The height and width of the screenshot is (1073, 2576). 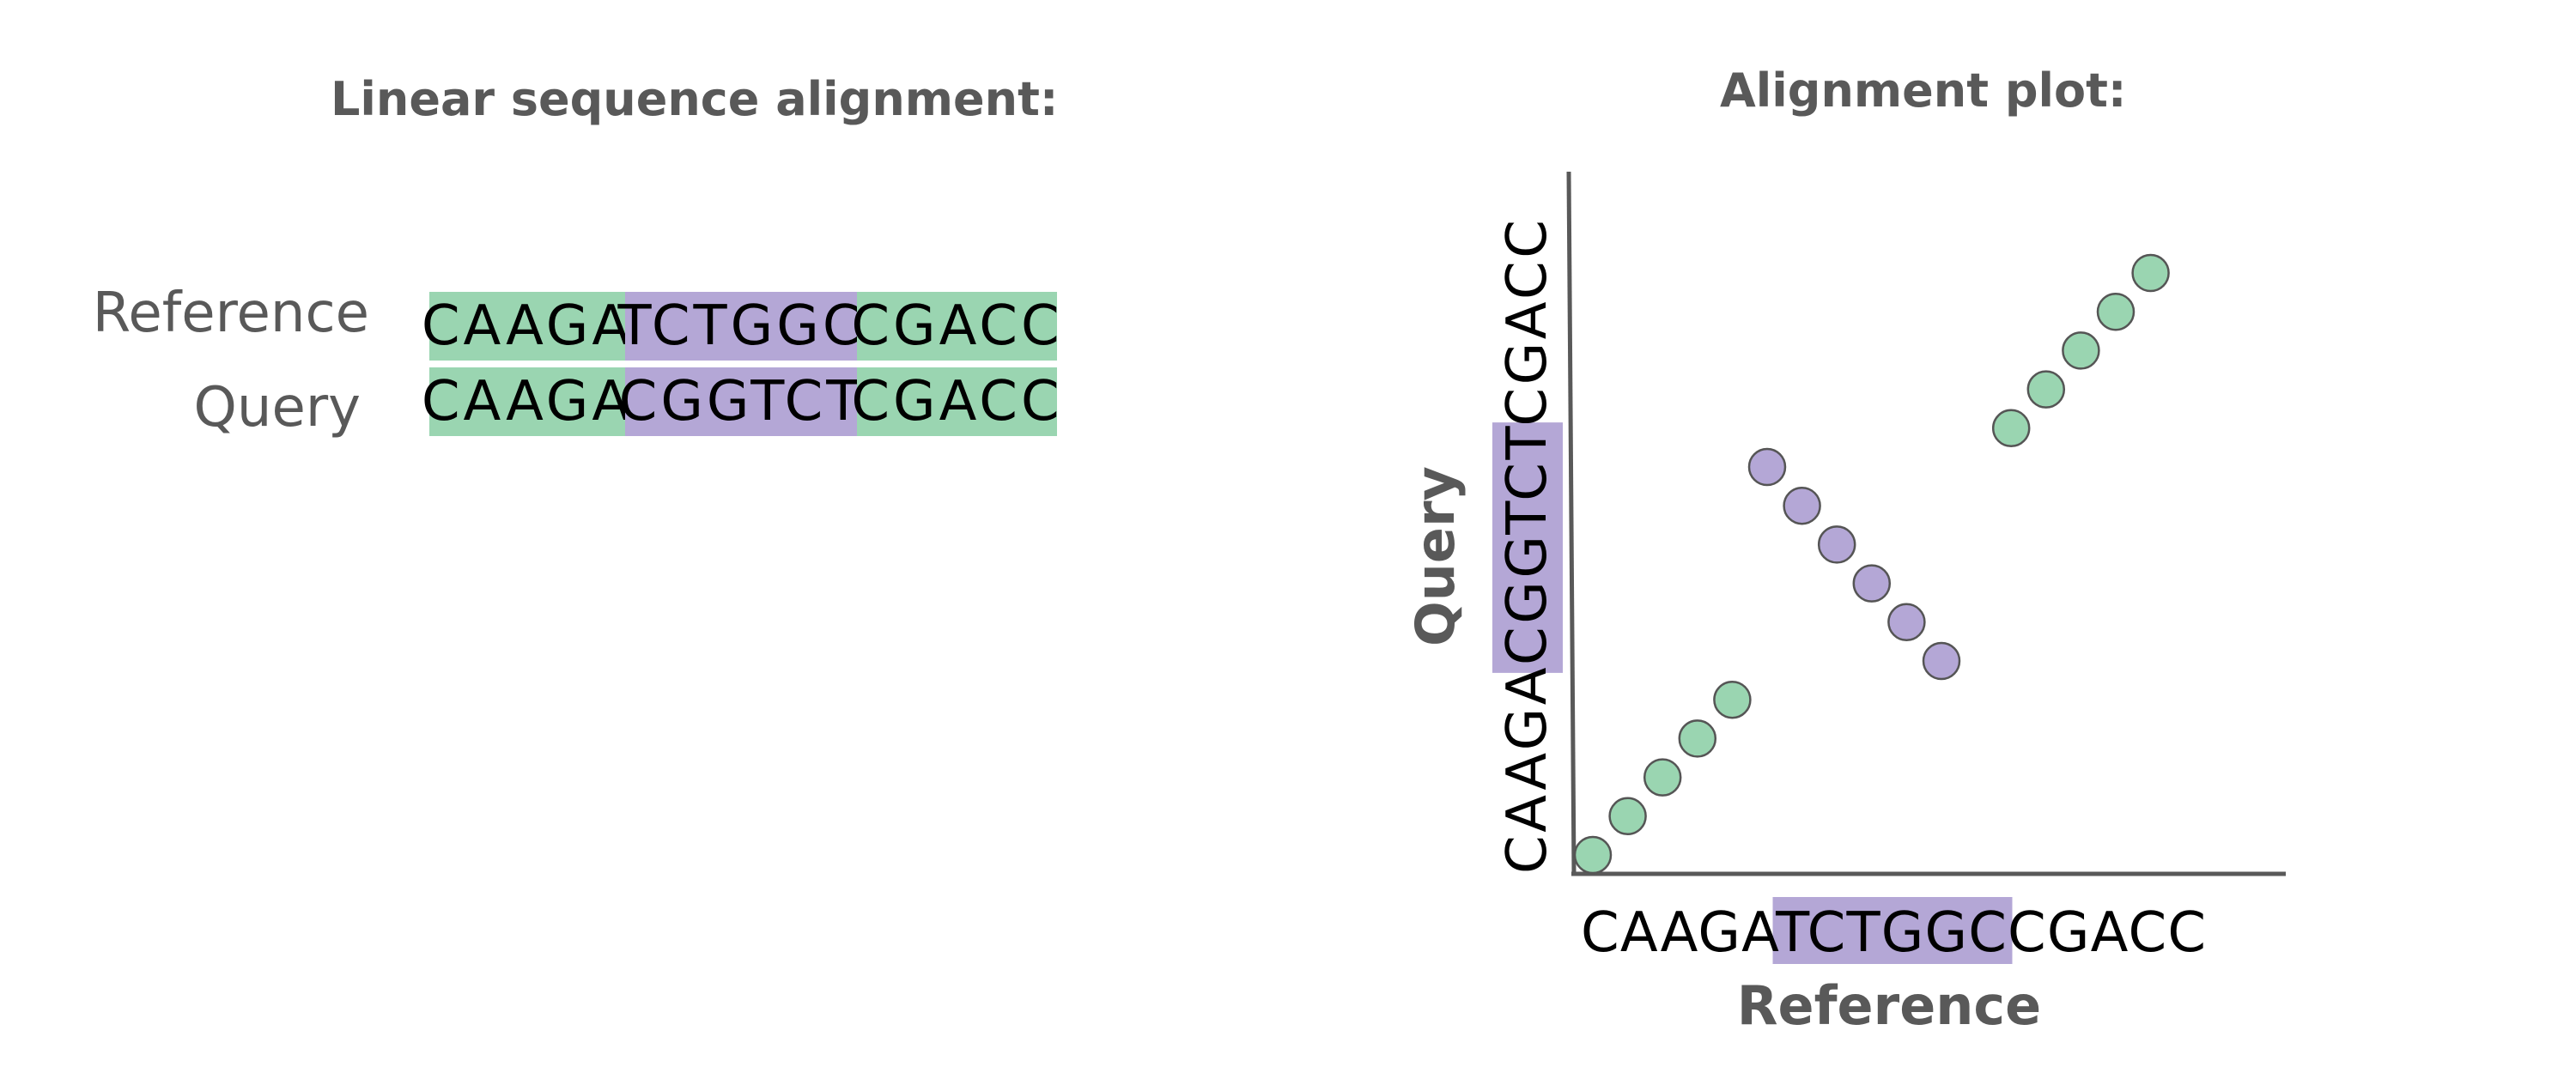 I want to click on query-segment-match: CAAGA, so click(x=525, y=401).